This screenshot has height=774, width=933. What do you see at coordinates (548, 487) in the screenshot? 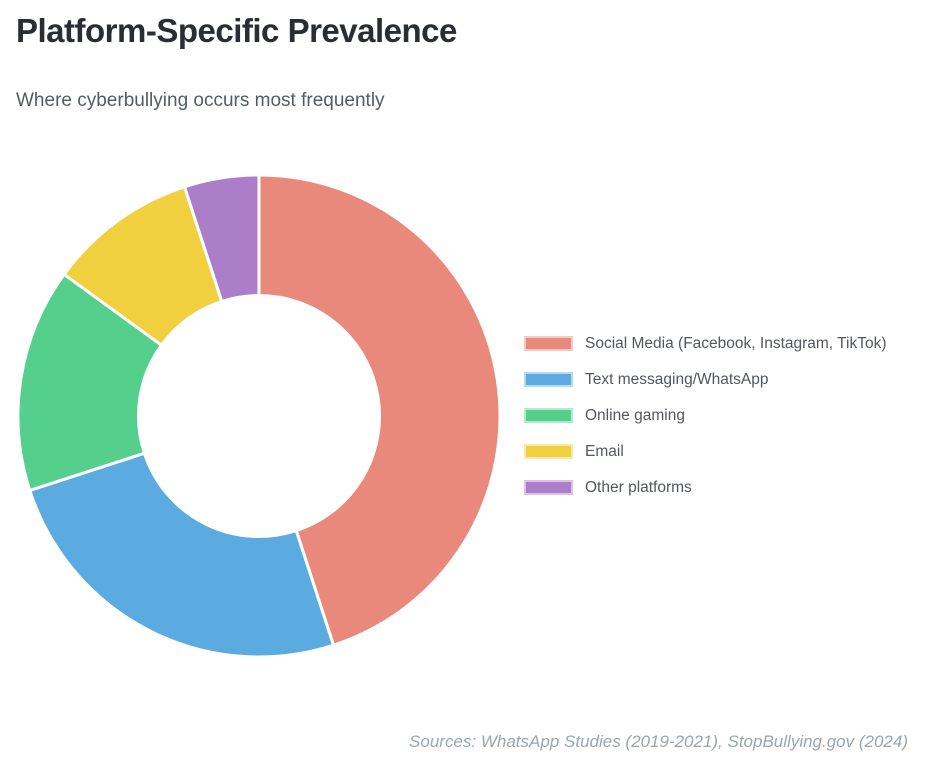
I see `legend-swatch-other-platforms` at bounding box center [548, 487].